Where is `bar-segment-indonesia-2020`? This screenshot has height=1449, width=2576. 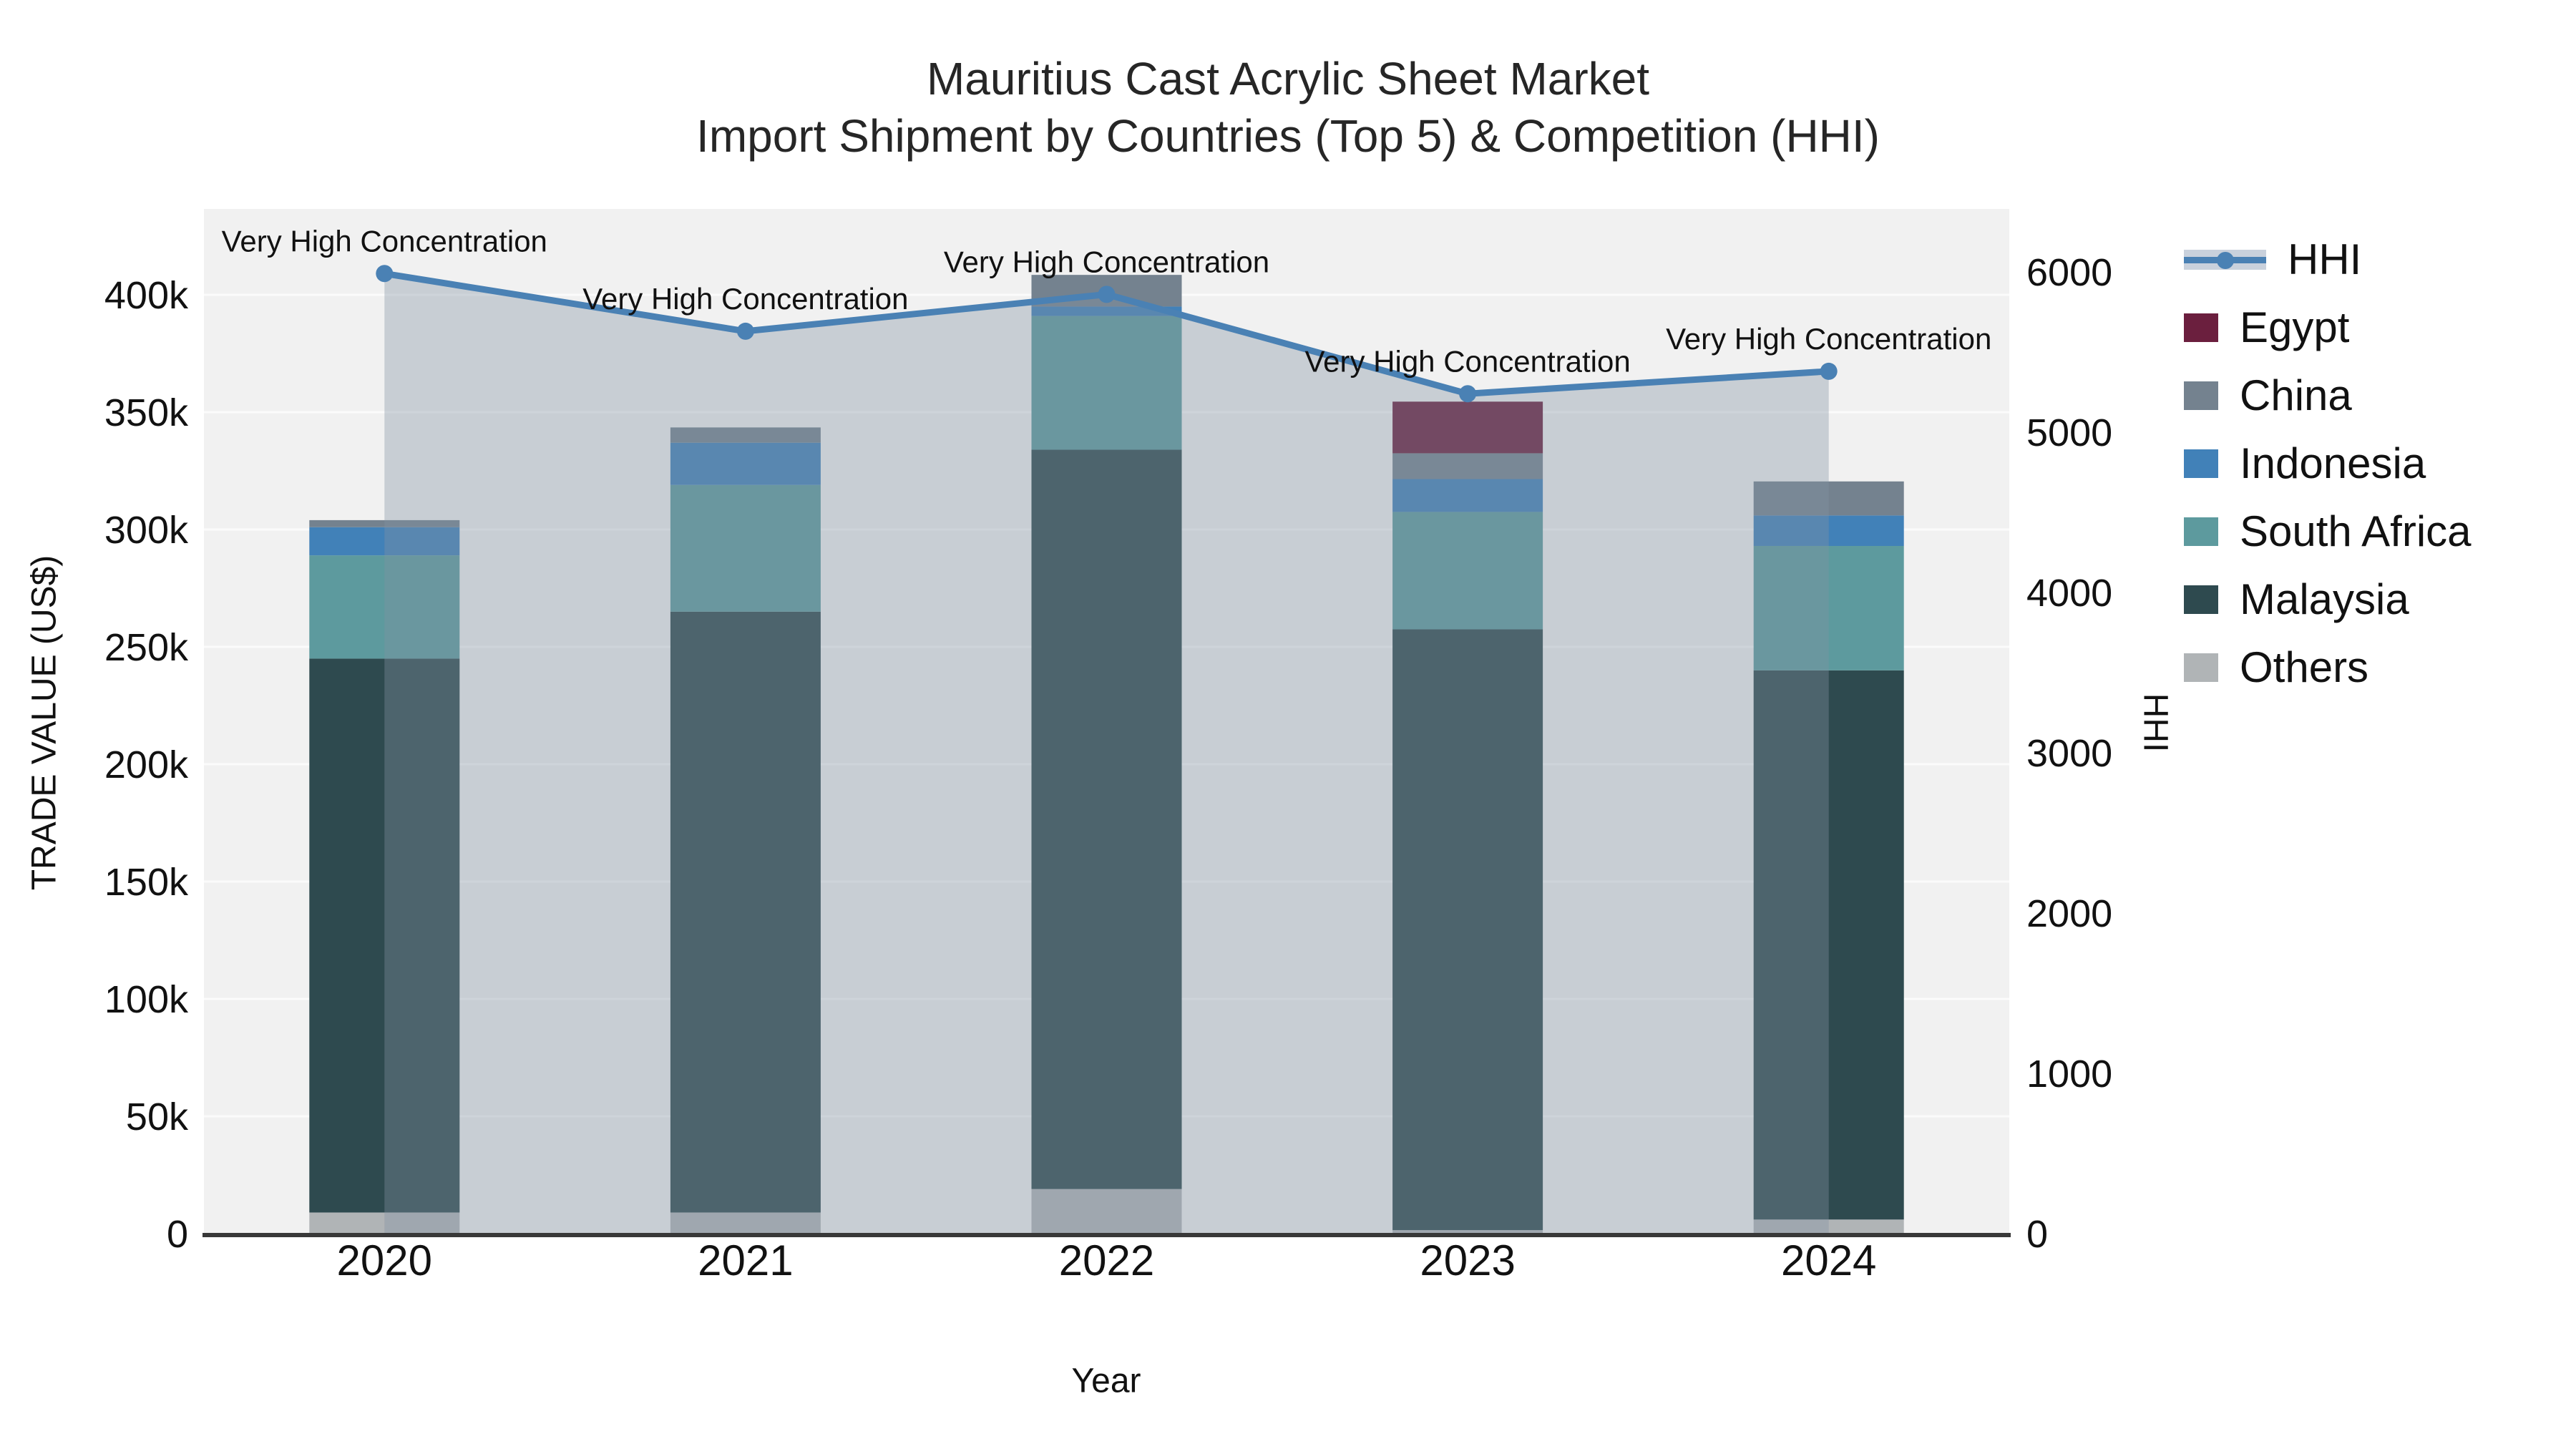
bar-segment-indonesia-2020 is located at coordinates (384, 541).